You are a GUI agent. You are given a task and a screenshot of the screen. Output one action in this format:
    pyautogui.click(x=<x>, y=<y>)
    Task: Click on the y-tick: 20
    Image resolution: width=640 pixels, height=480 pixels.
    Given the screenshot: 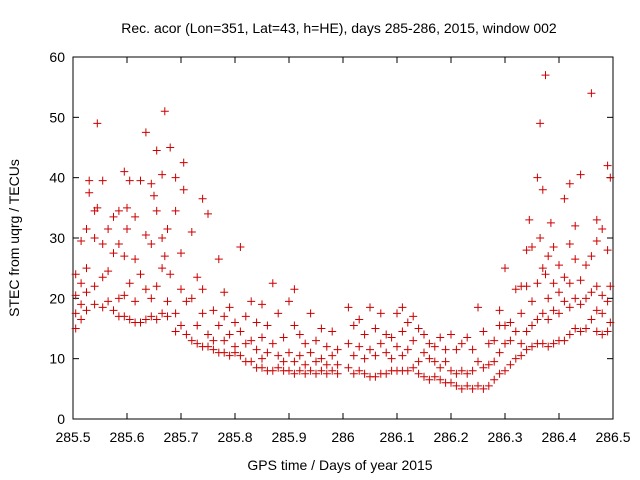 What is the action you would take?
    pyautogui.click(x=331, y=298)
    